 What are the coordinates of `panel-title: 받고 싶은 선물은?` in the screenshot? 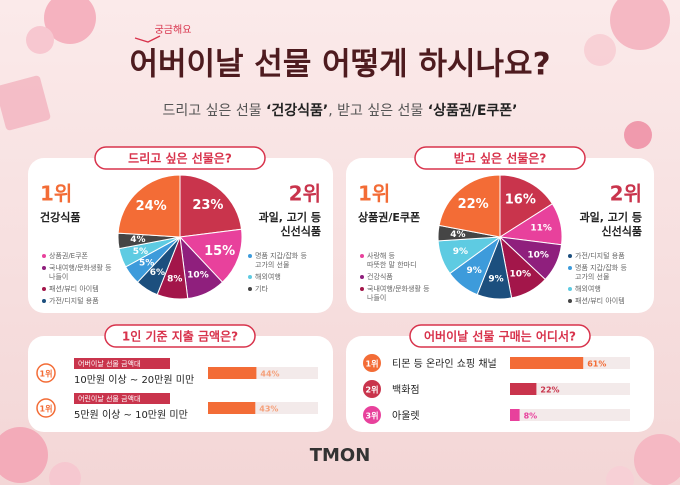 It's located at (500, 158).